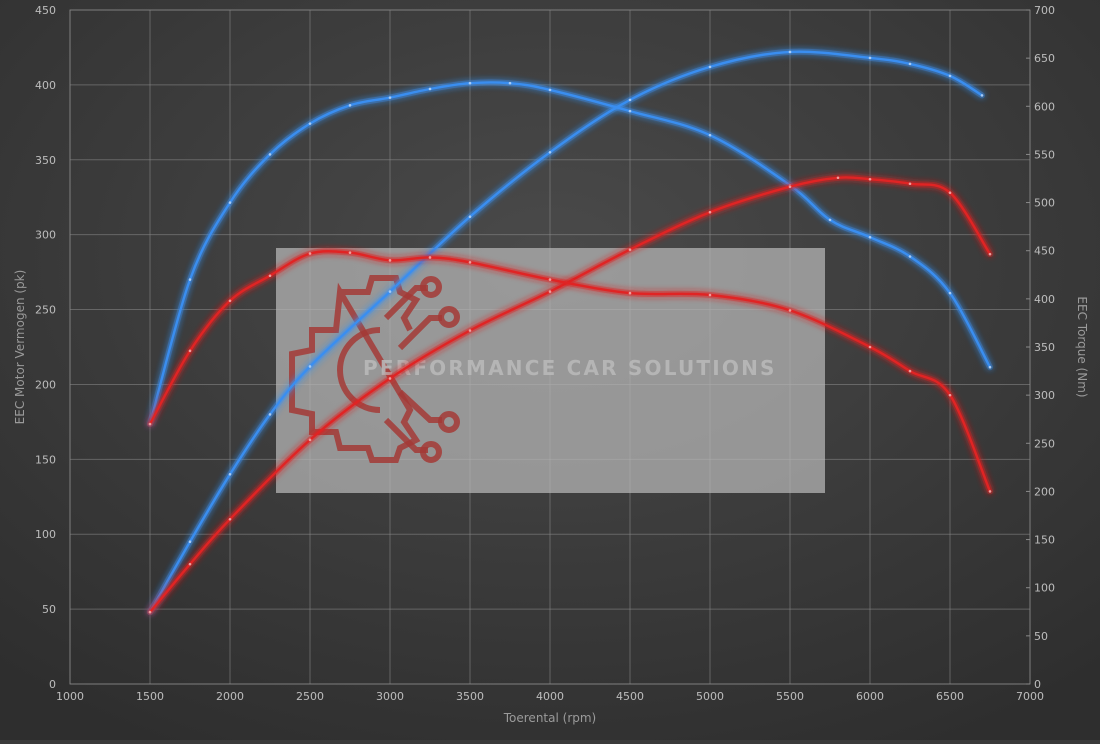 The width and height of the screenshot is (1100, 744). What do you see at coordinates (45, 459) in the screenshot?
I see `y-left-tick-label: 150` at bounding box center [45, 459].